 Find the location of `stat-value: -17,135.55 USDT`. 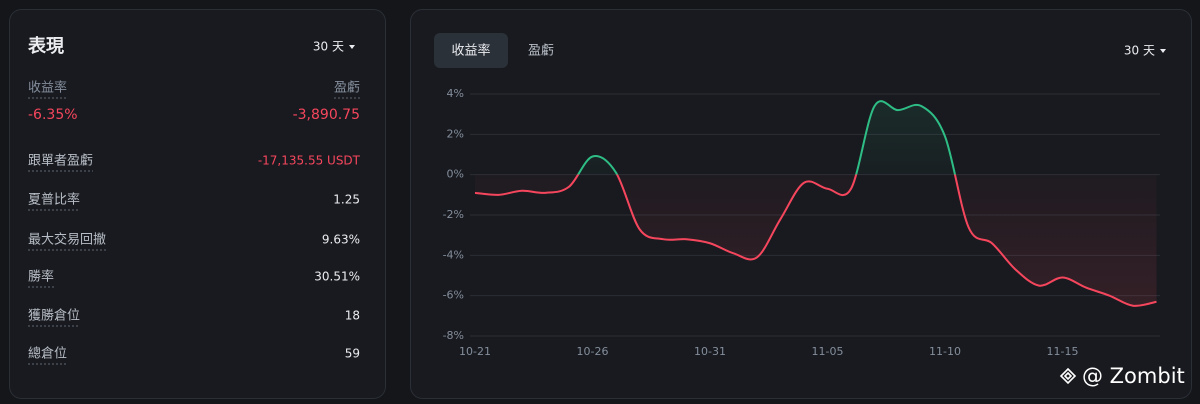

stat-value: -17,135.55 USDT is located at coordinates (309, 161).